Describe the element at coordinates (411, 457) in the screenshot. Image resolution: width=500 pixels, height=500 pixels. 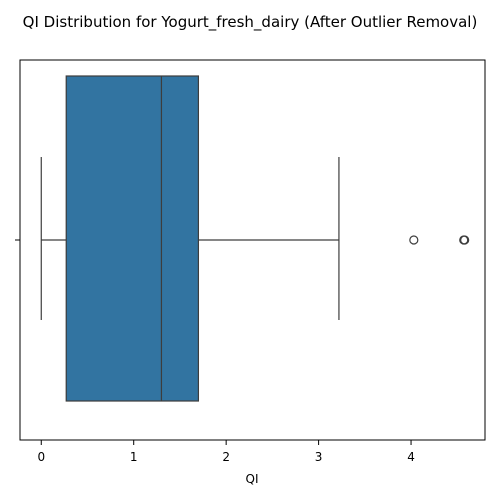
I see `x-tick-label: 4` at that location.